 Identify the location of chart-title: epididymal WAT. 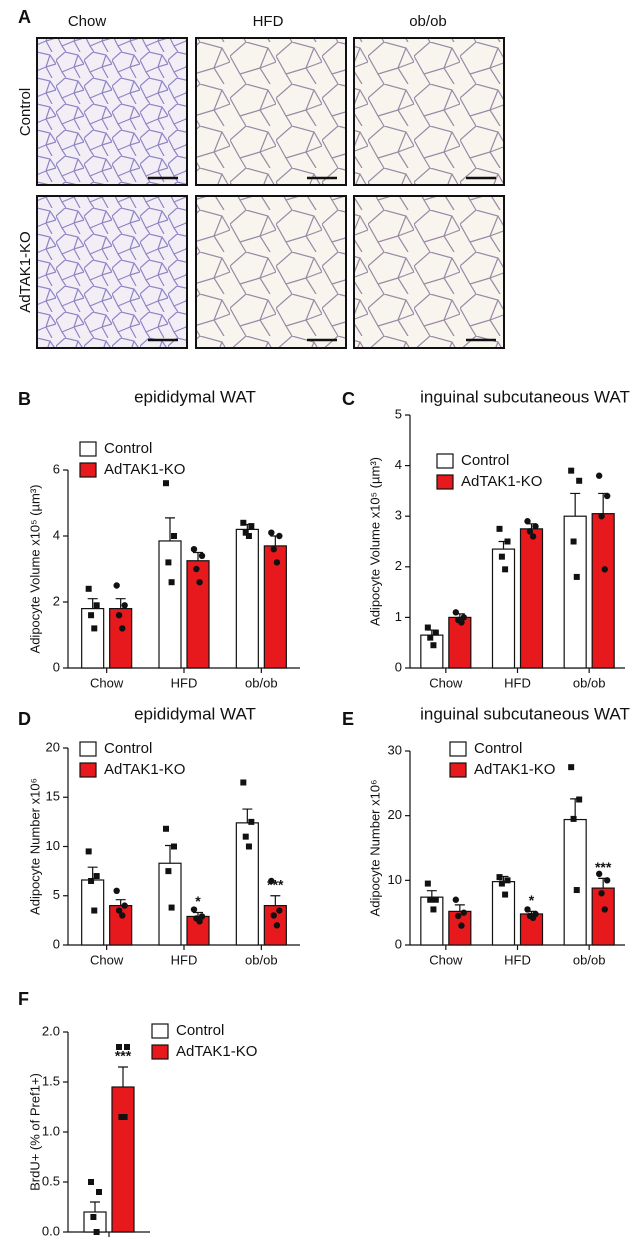
(195, 396).